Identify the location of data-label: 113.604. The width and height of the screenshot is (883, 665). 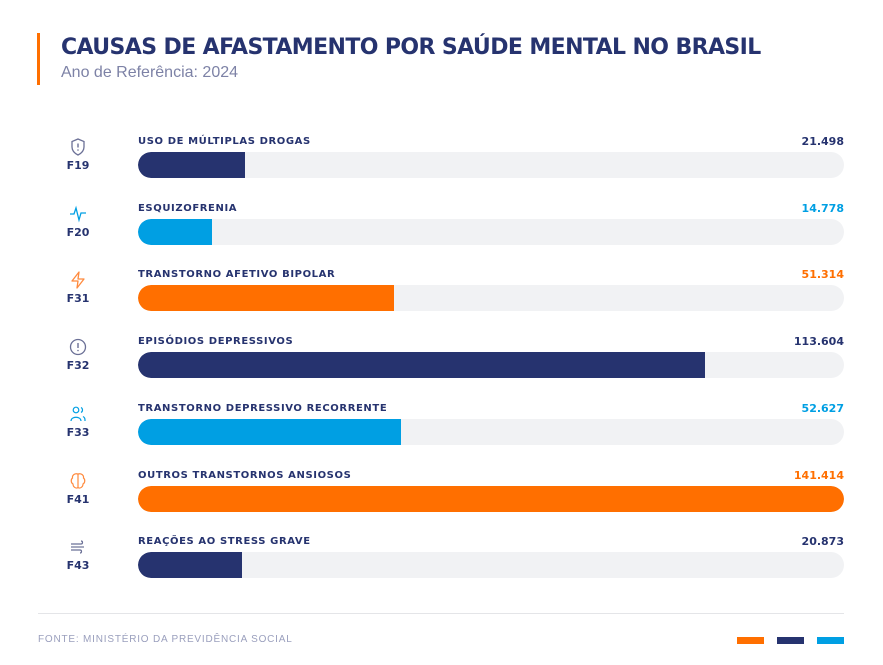
(818, 342).